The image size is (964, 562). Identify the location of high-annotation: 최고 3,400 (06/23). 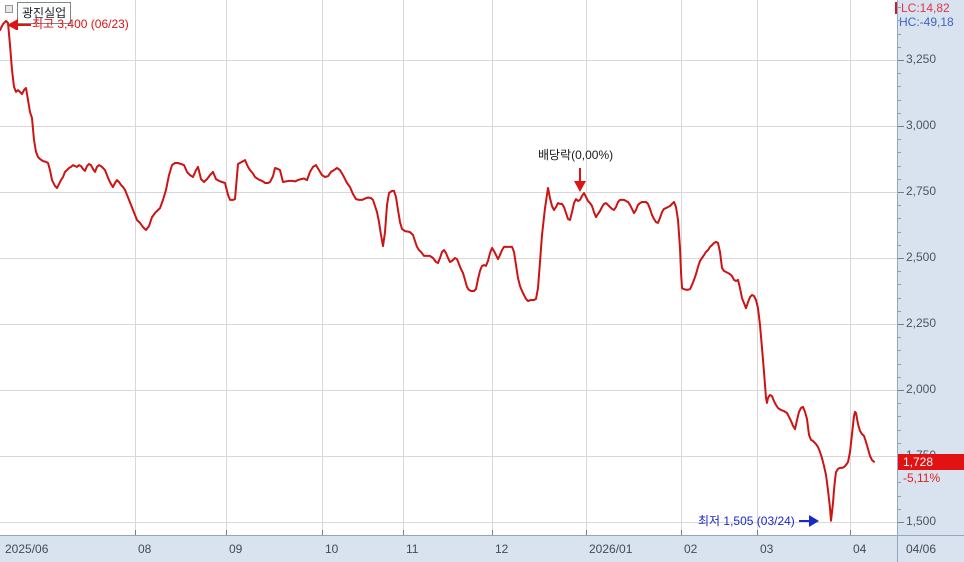
(68, 23).